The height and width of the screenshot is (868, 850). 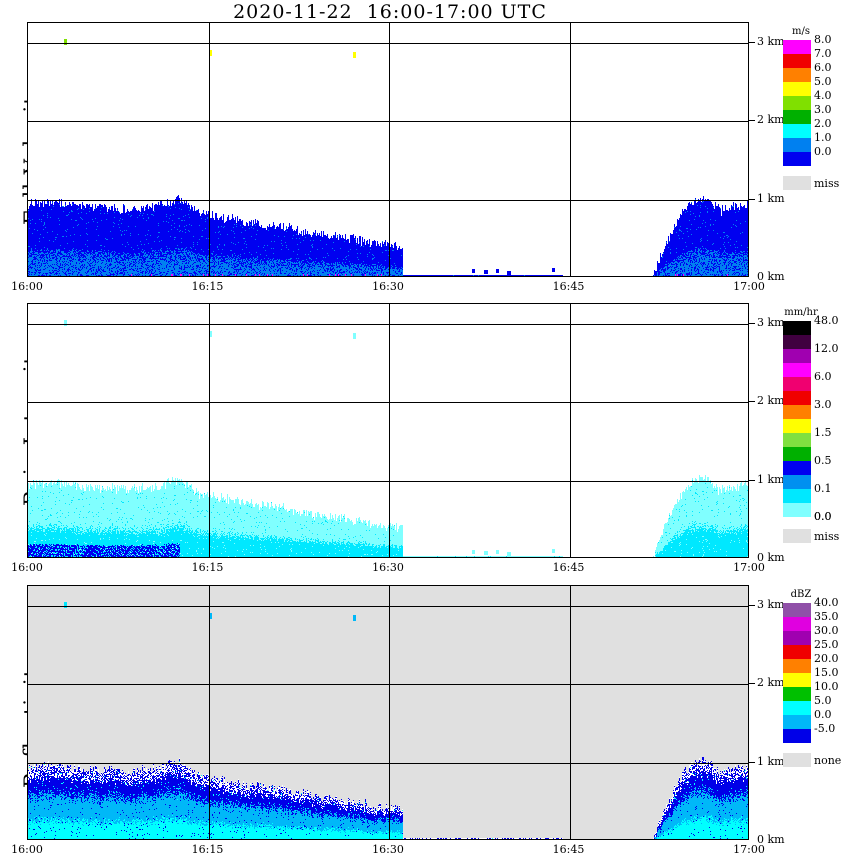 I want to click on colorbar-tick-fall-velocity-3: 5.0, so click(x=823, y=81).